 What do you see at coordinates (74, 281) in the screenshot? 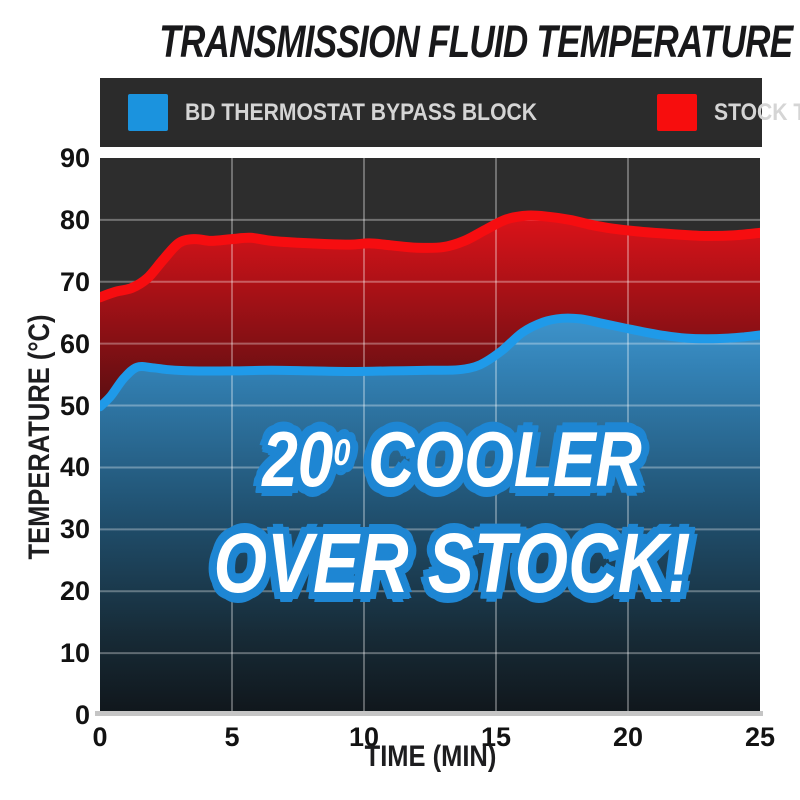
I see `y-tick-70: 70` at bounding box center [74, 281].